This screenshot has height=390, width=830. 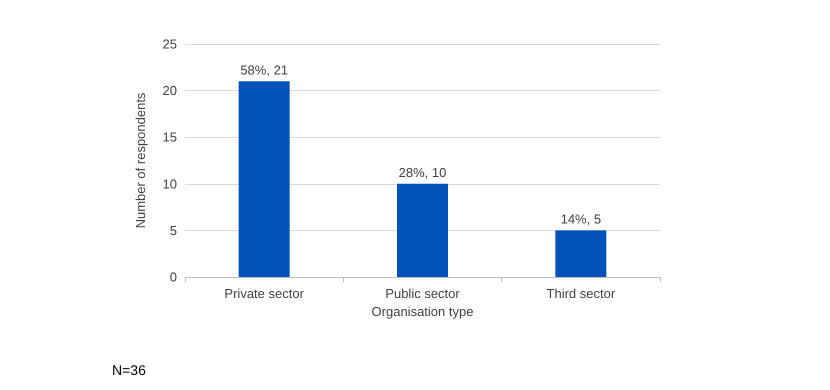 I want to click on y-tick-label: 10, so click(x=169, y=184).